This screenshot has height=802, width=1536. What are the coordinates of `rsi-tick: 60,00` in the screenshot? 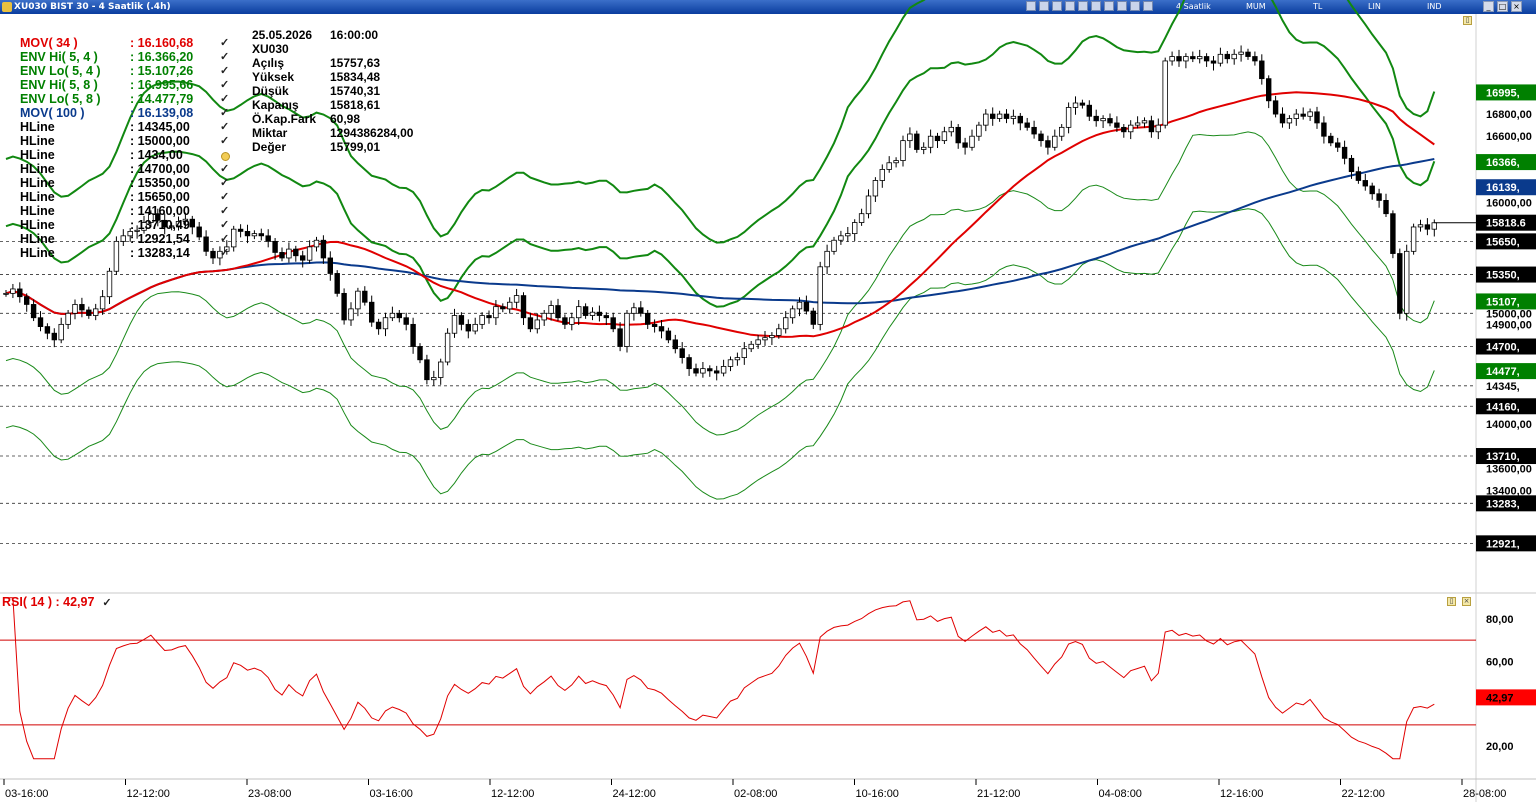 It's located at (1500, 662).